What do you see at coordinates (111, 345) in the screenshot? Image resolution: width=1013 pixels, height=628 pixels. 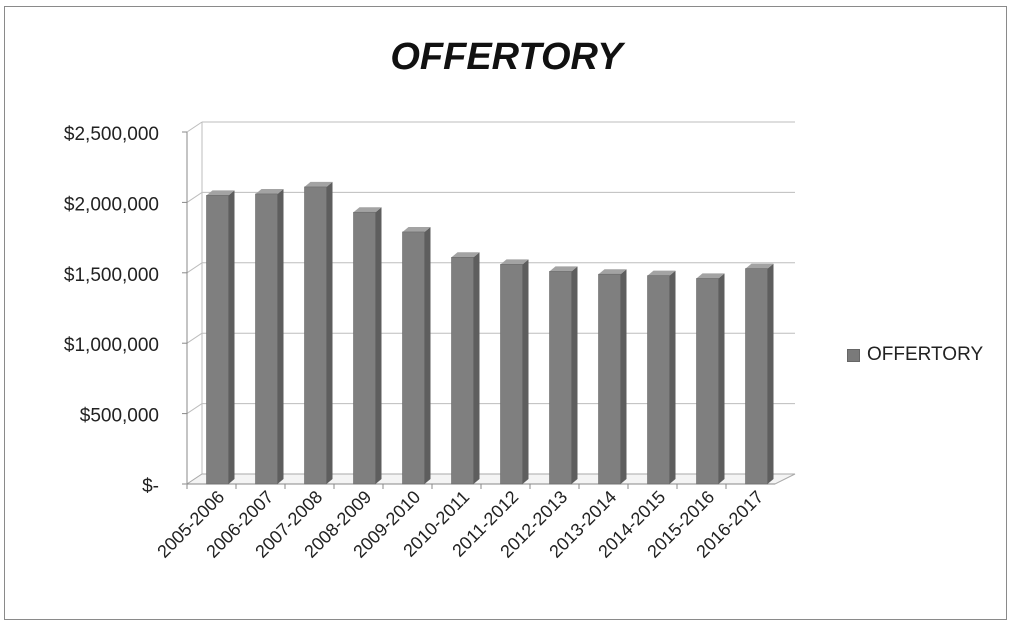 I see `y-tick-label: $1,000,000` at bounding box center [111, 345].